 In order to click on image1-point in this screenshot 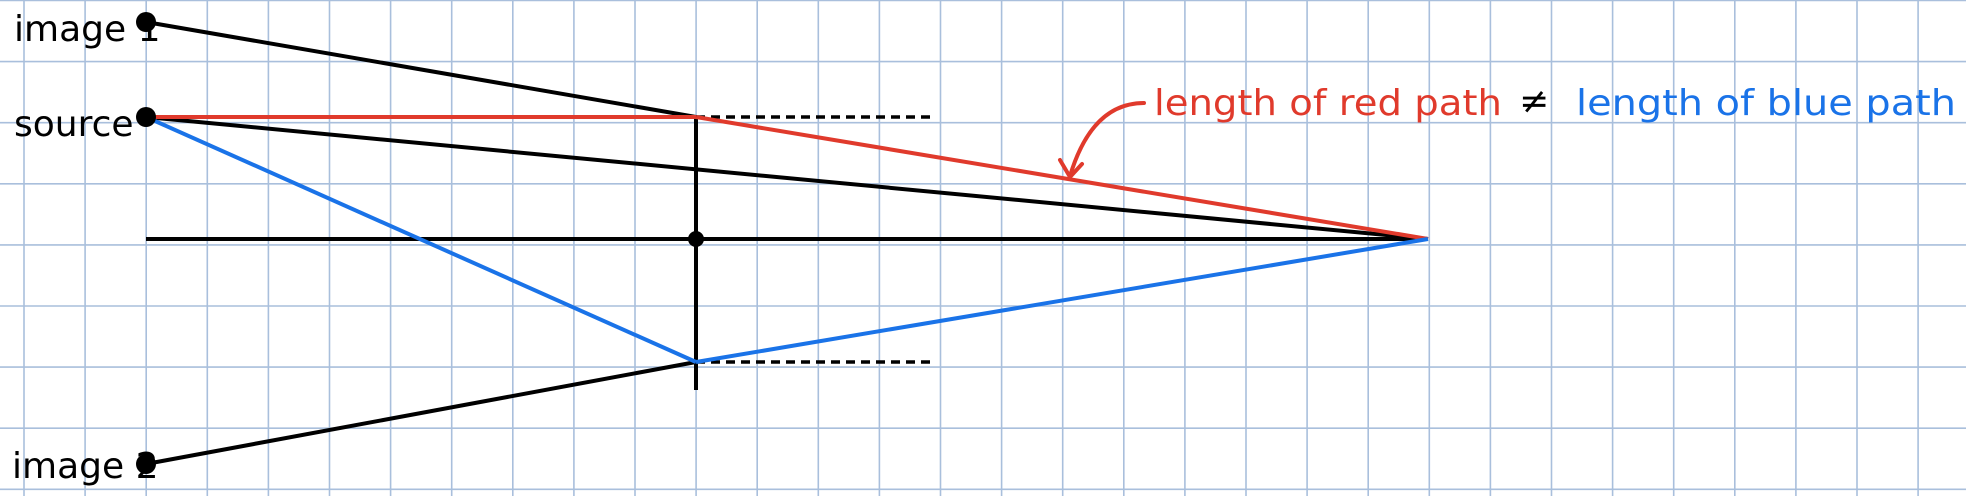, I will do `click(146, 22)`.